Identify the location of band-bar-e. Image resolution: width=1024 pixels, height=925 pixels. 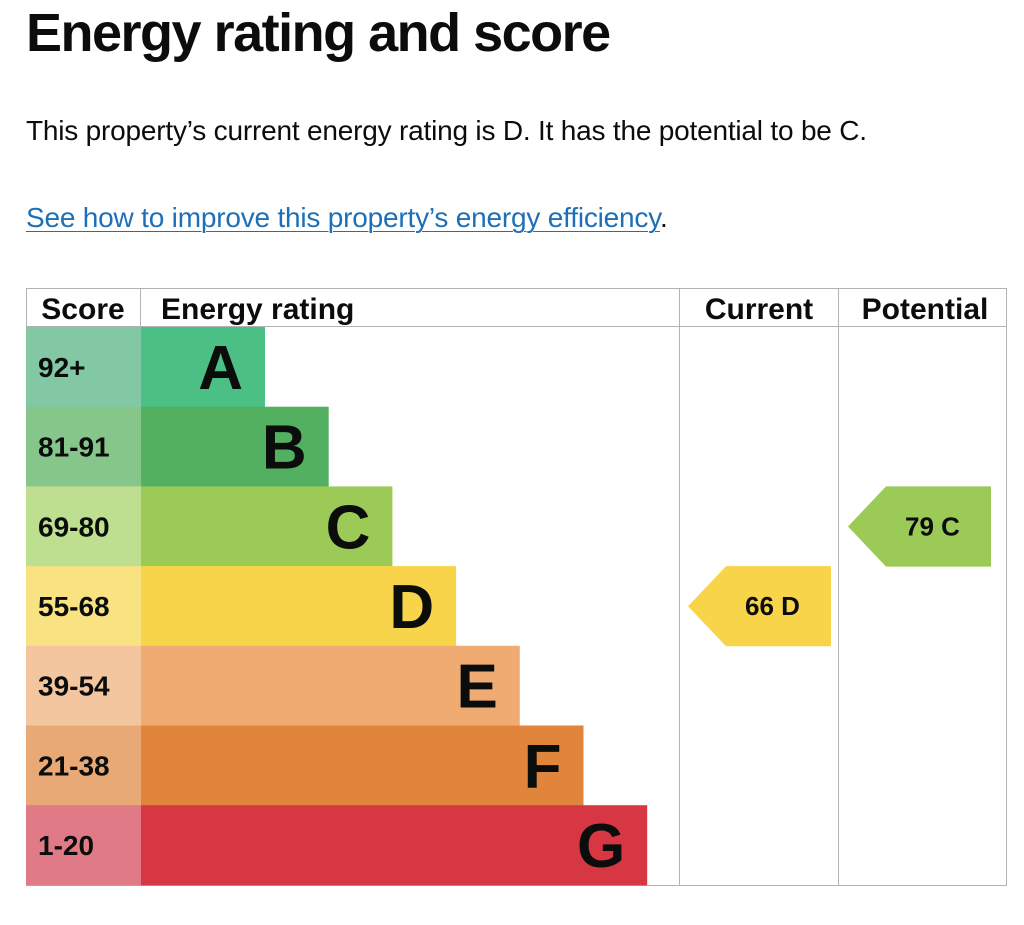
(330, 685).